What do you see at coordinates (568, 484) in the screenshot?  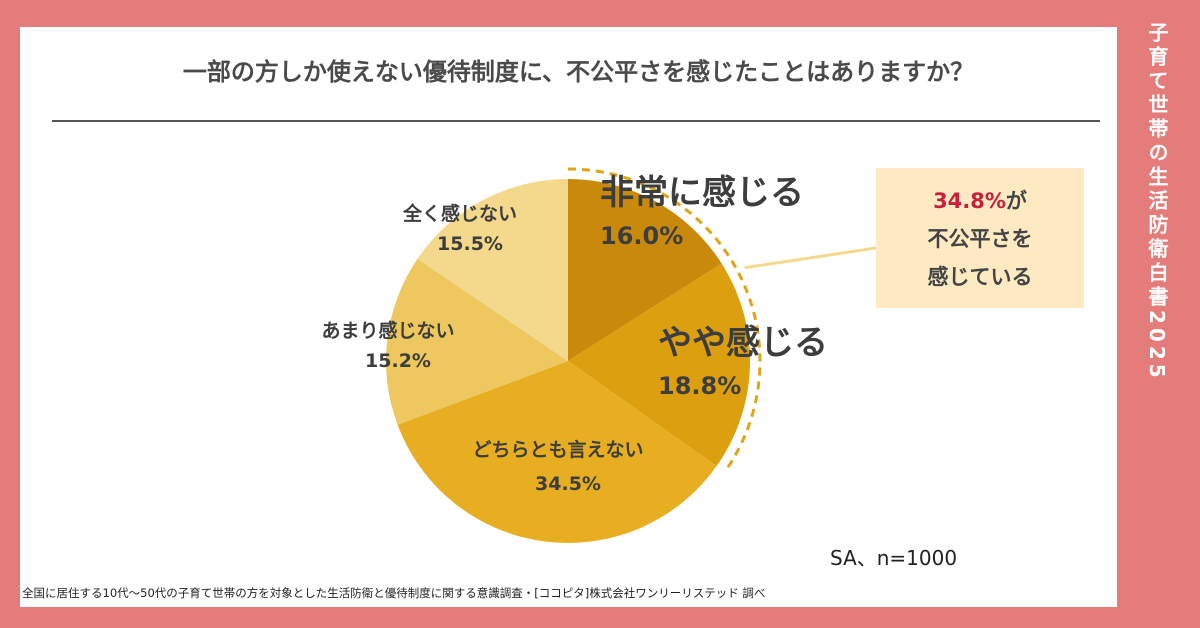 I see `slice-value-label: 34.5%` at bounding box center [568, 484].